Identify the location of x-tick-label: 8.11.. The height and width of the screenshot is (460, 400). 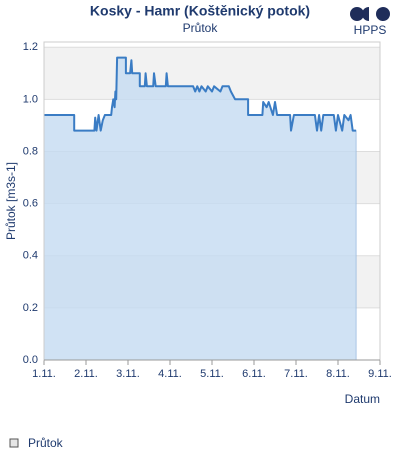
(338, 374).